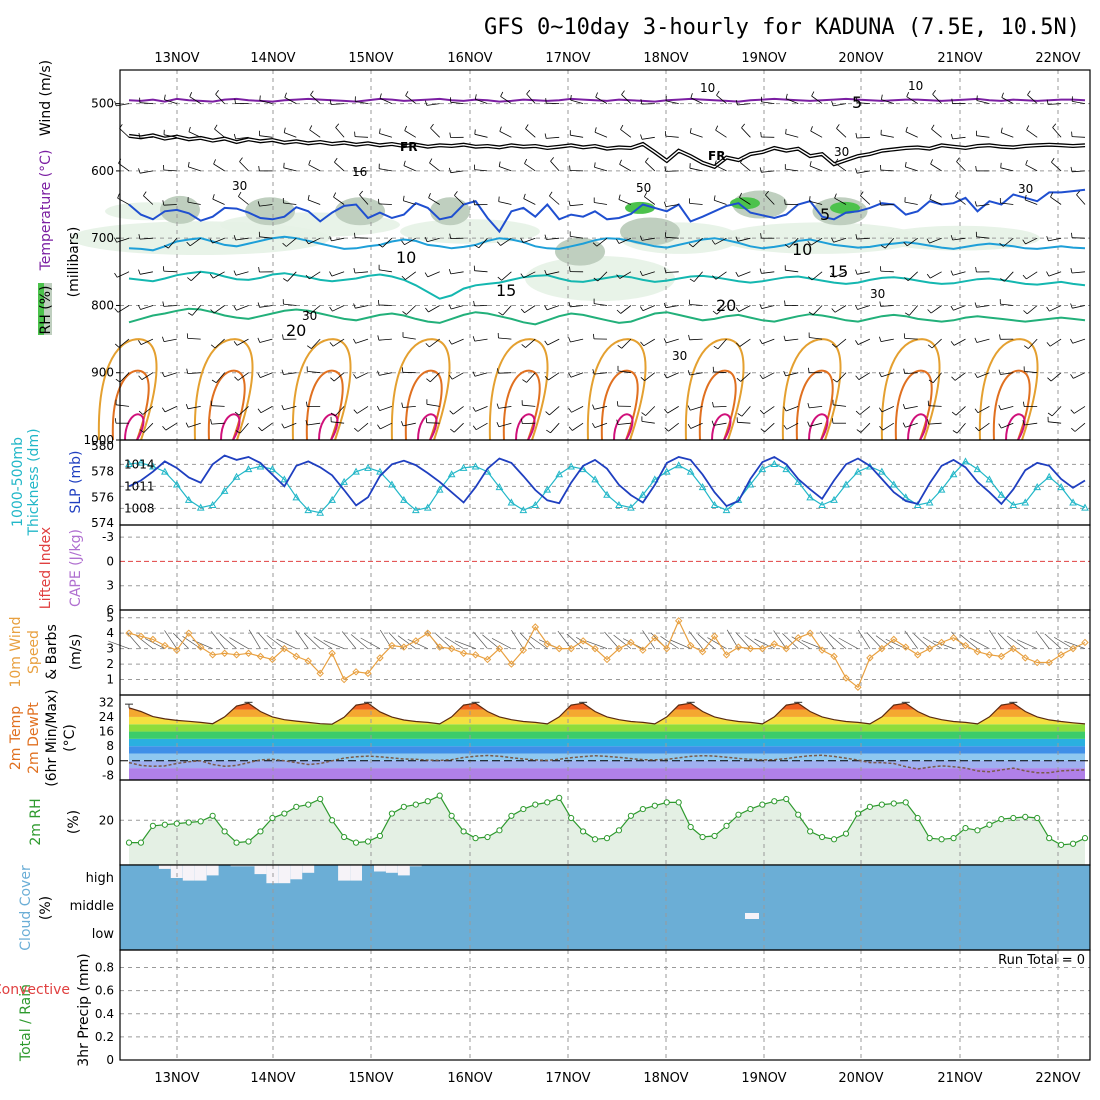  I want to click on axis-label: 1000-500mb, so click(18, 482).